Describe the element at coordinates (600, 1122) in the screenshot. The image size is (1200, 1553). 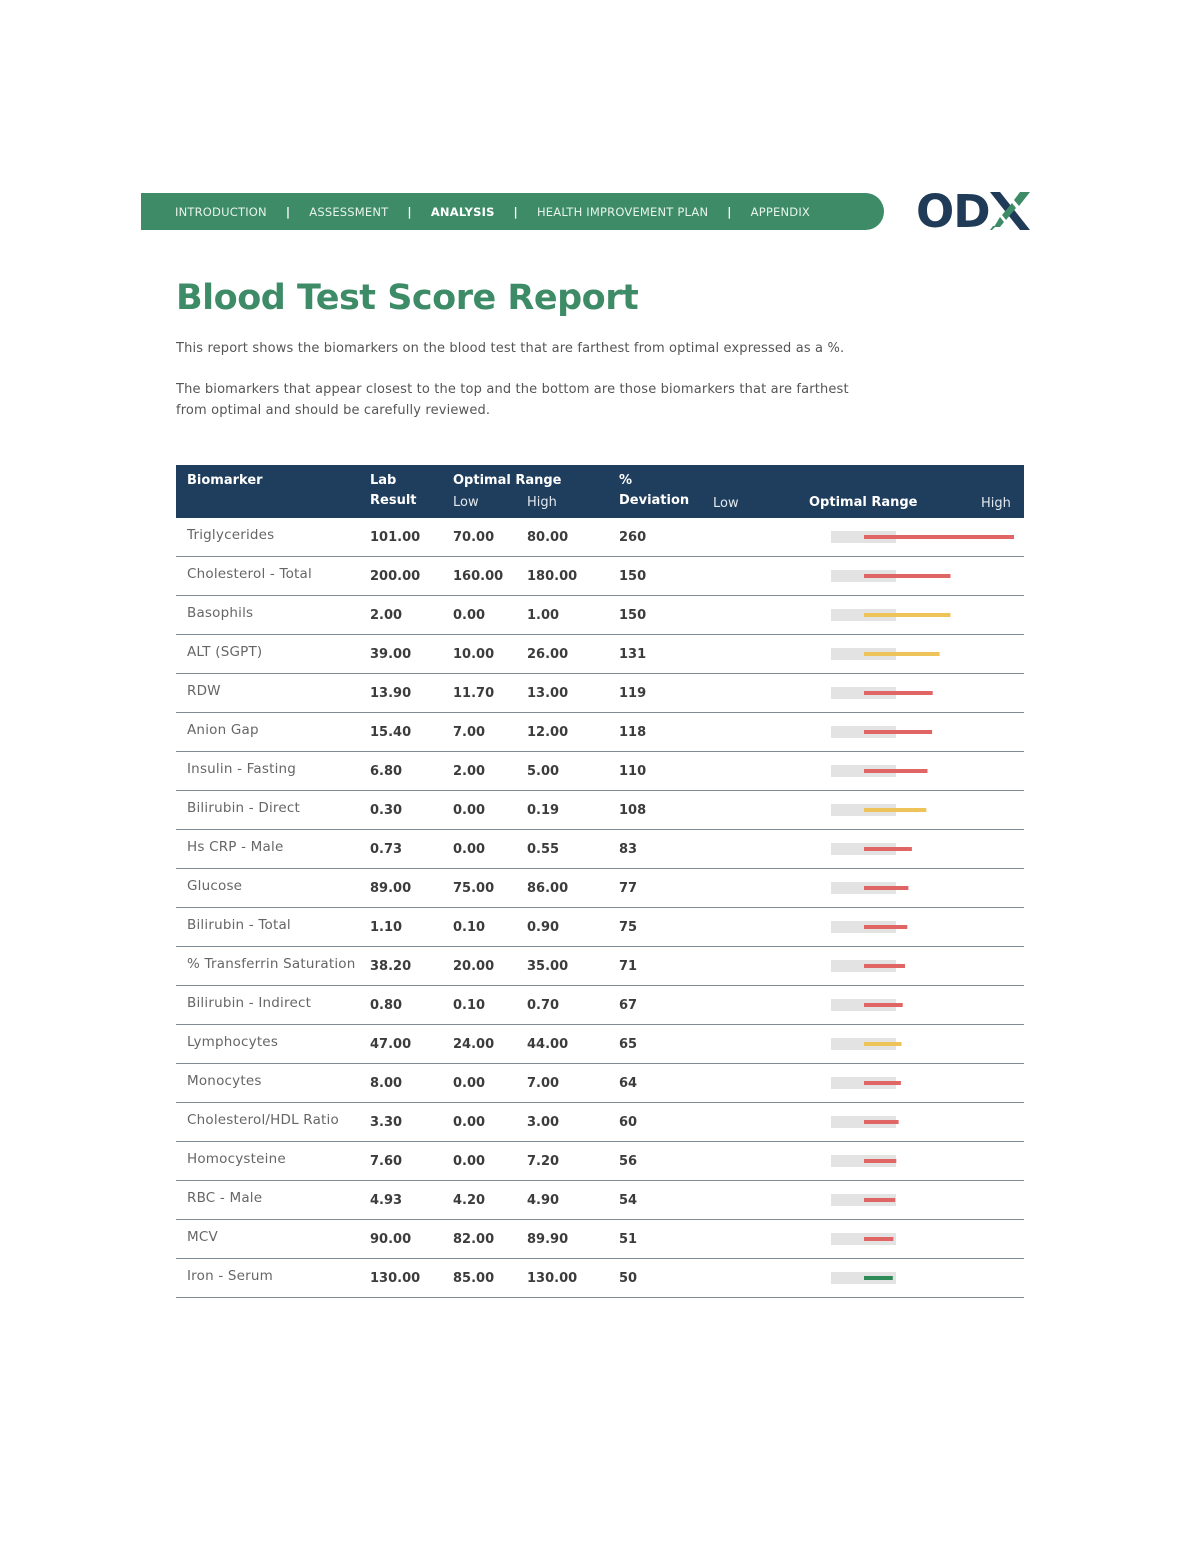
I see `table-row: Cholesterol/HDL Ratio 3.30 0.00 3.00 60` at that location.